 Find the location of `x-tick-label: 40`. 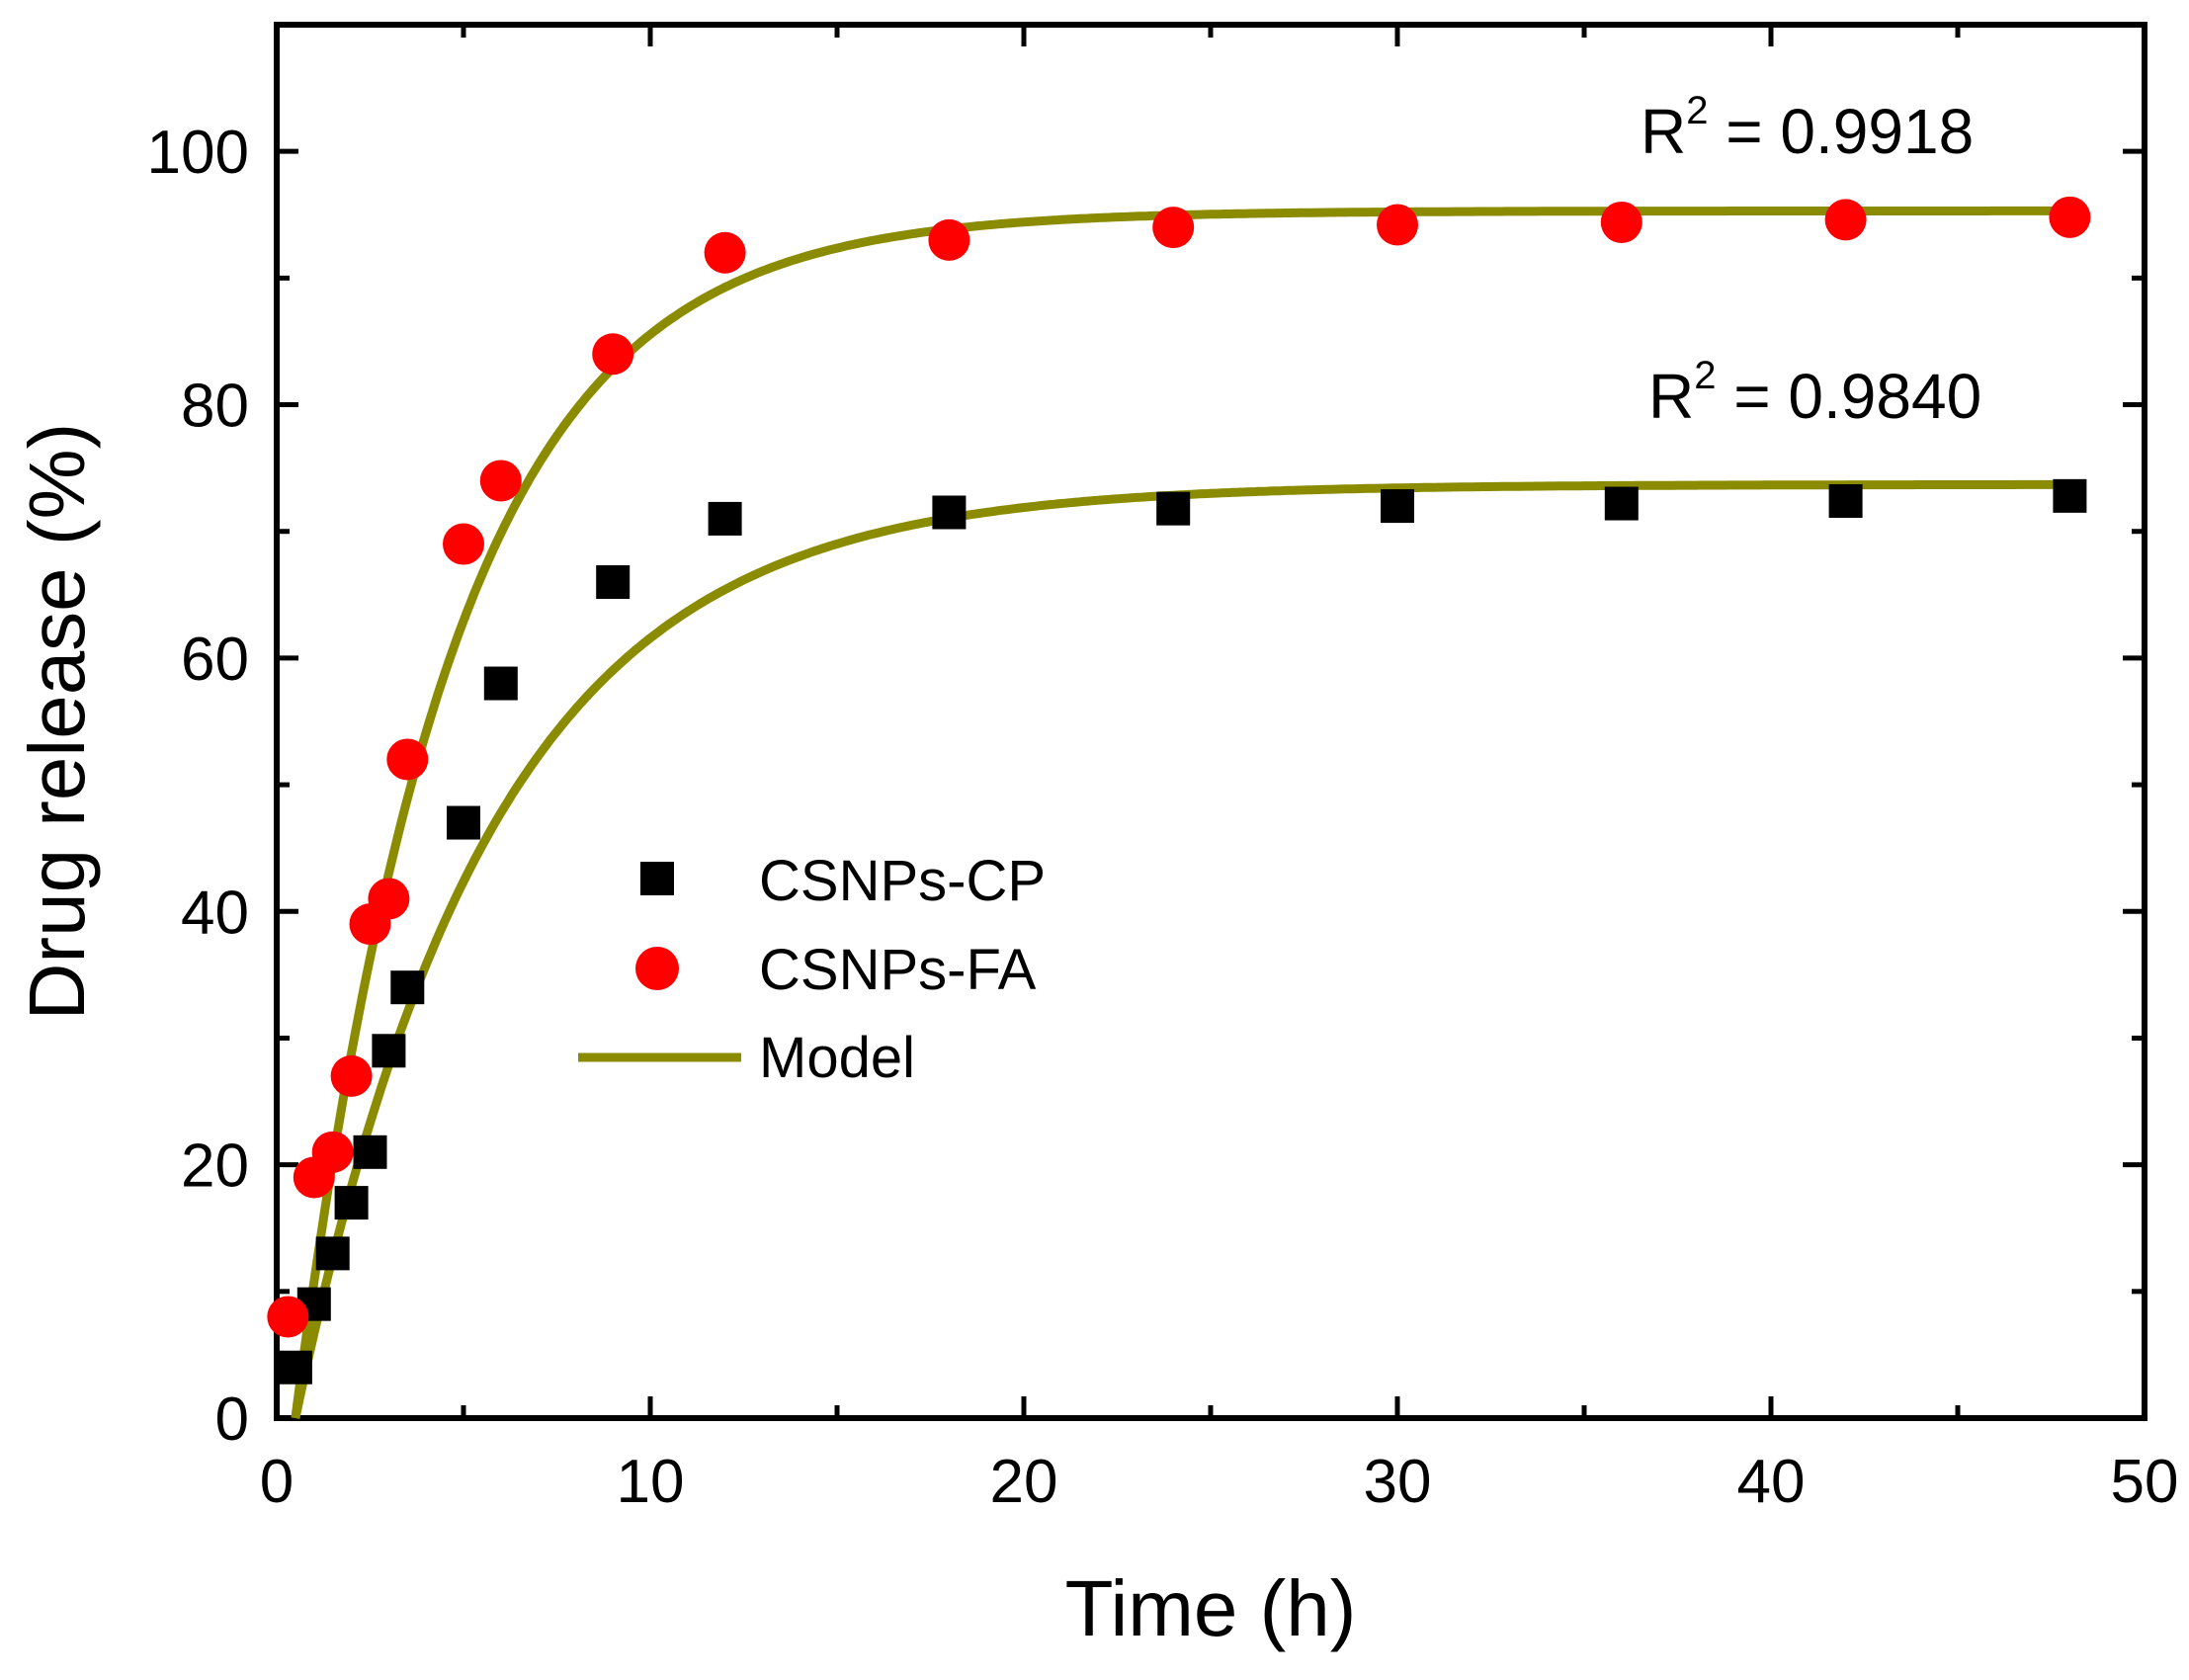

x-tick-label: 40 is located at coordinates (1771, 1482).